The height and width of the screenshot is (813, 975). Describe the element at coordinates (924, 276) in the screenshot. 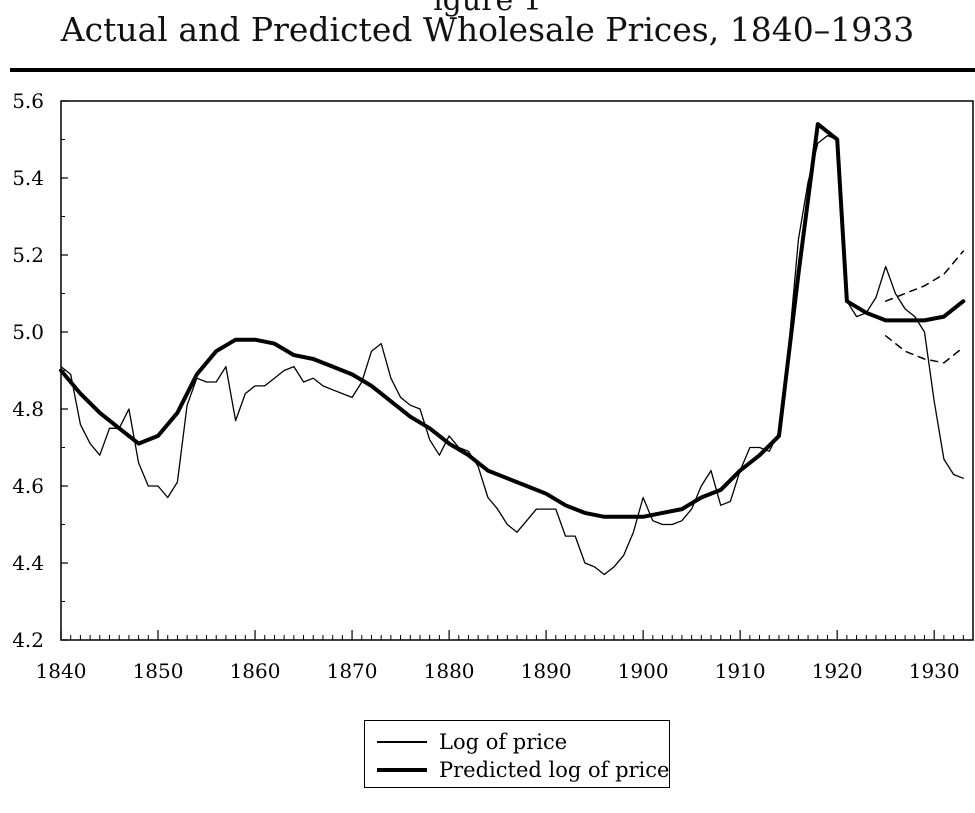

I see `series-line-upper-band` at that location.